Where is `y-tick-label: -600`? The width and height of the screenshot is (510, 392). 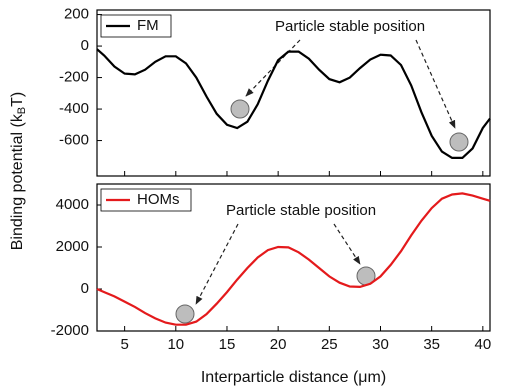 y-tick-label: -600 is located at coordinates (74, 140).